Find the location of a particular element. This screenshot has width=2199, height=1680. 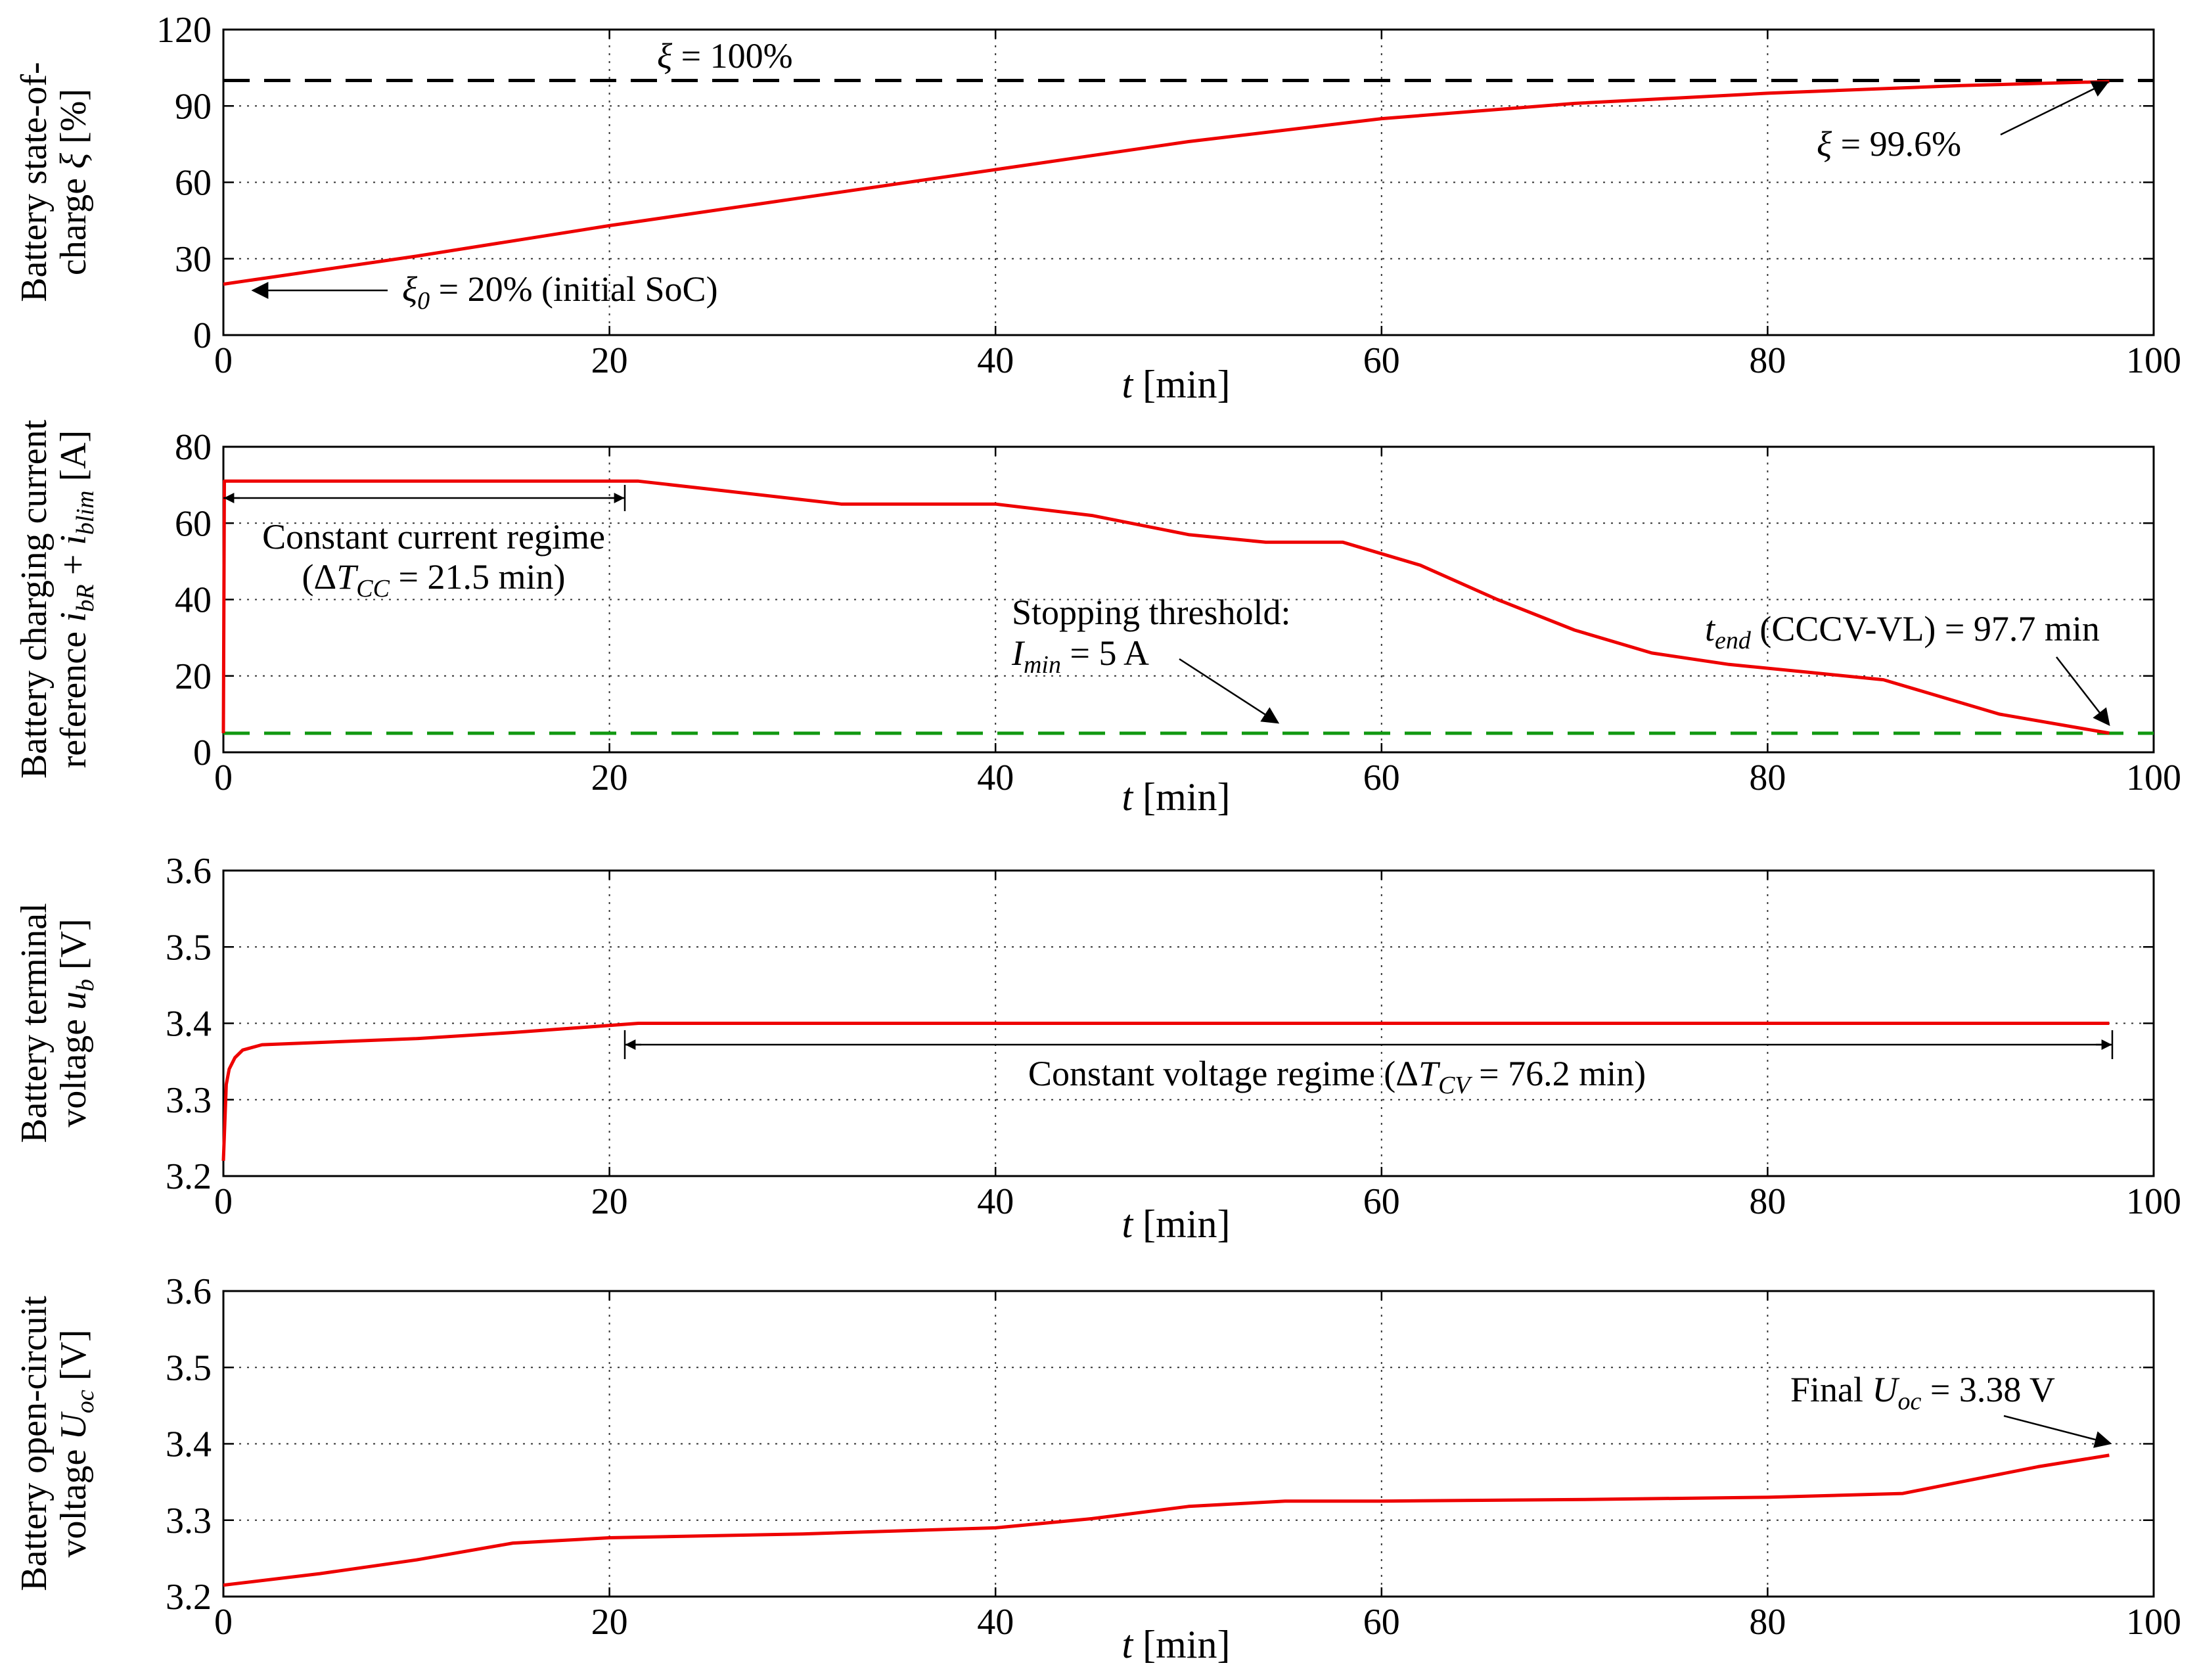

annotation-cc-line1: Constant current regime is located at coordinates (433, 536).